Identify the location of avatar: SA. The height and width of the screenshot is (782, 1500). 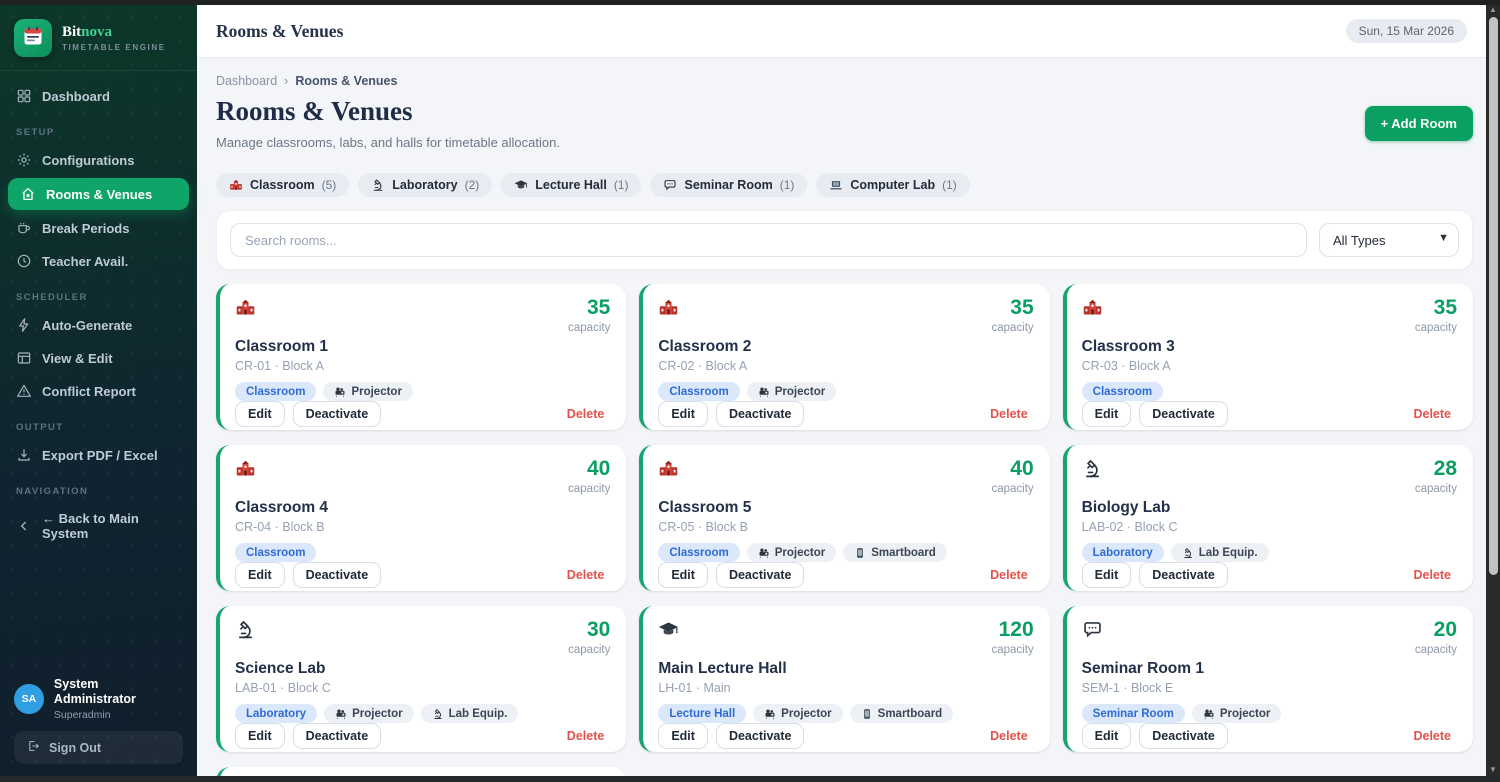
(29, 698).